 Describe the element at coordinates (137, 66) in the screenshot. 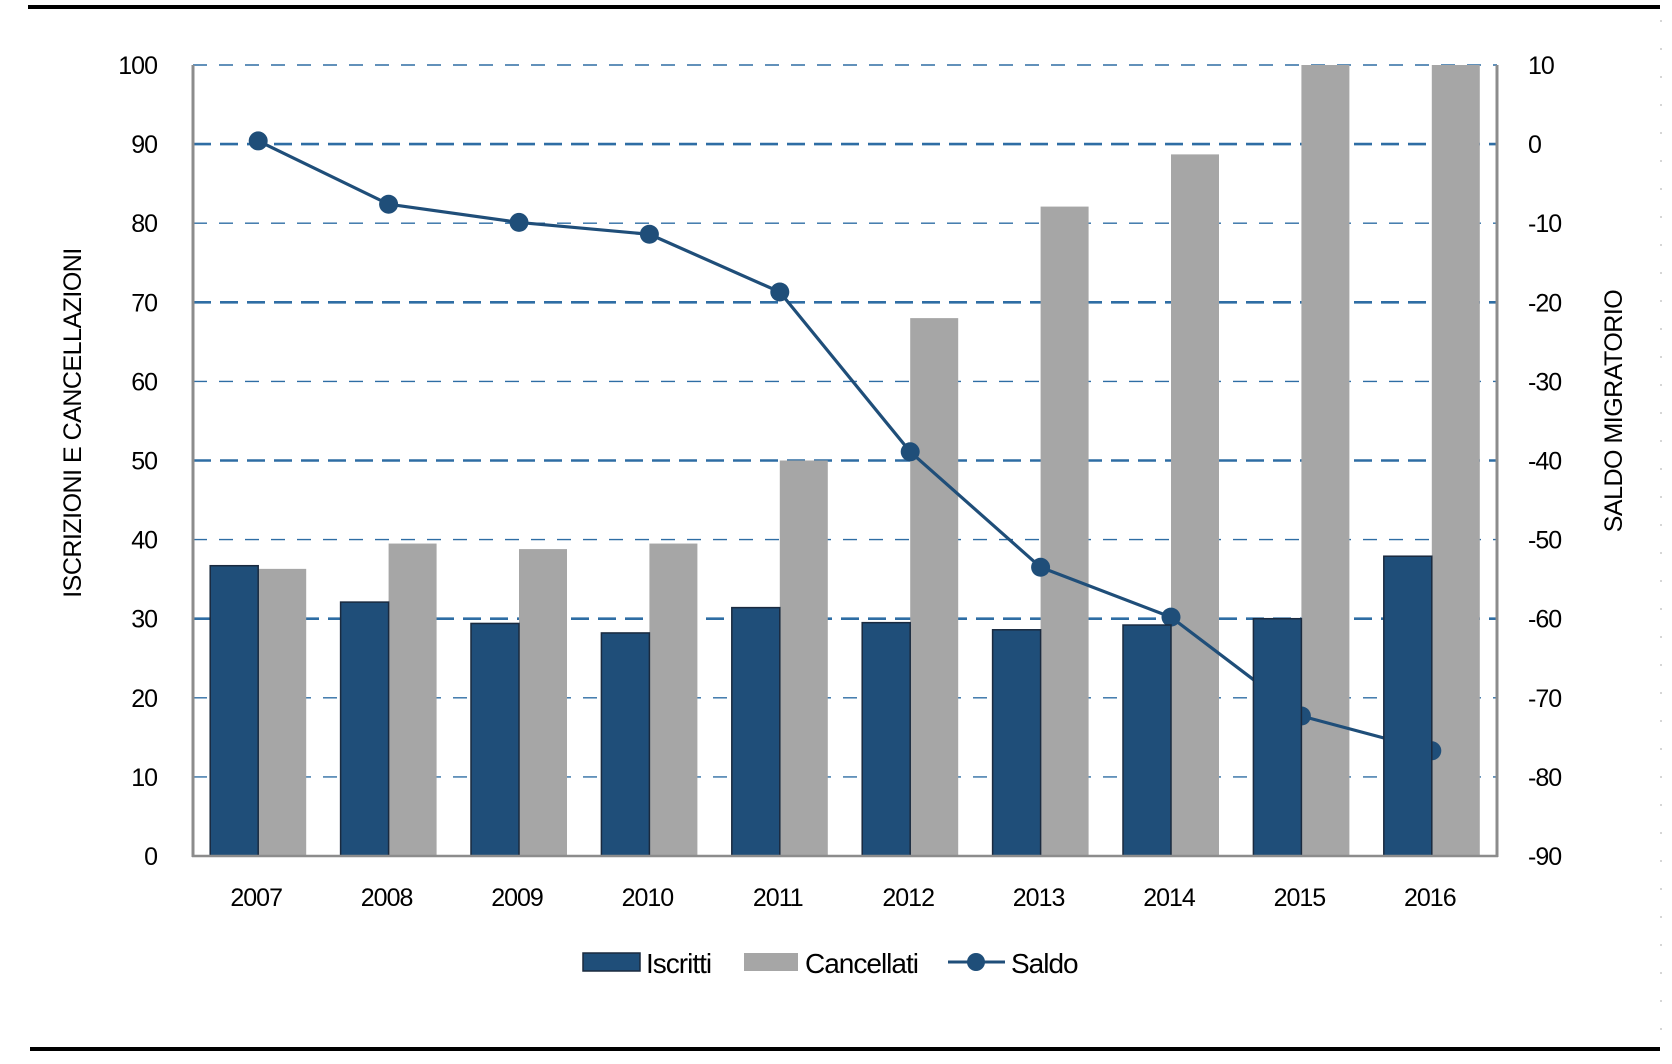

I see `left-tick-label: 100` at that location.